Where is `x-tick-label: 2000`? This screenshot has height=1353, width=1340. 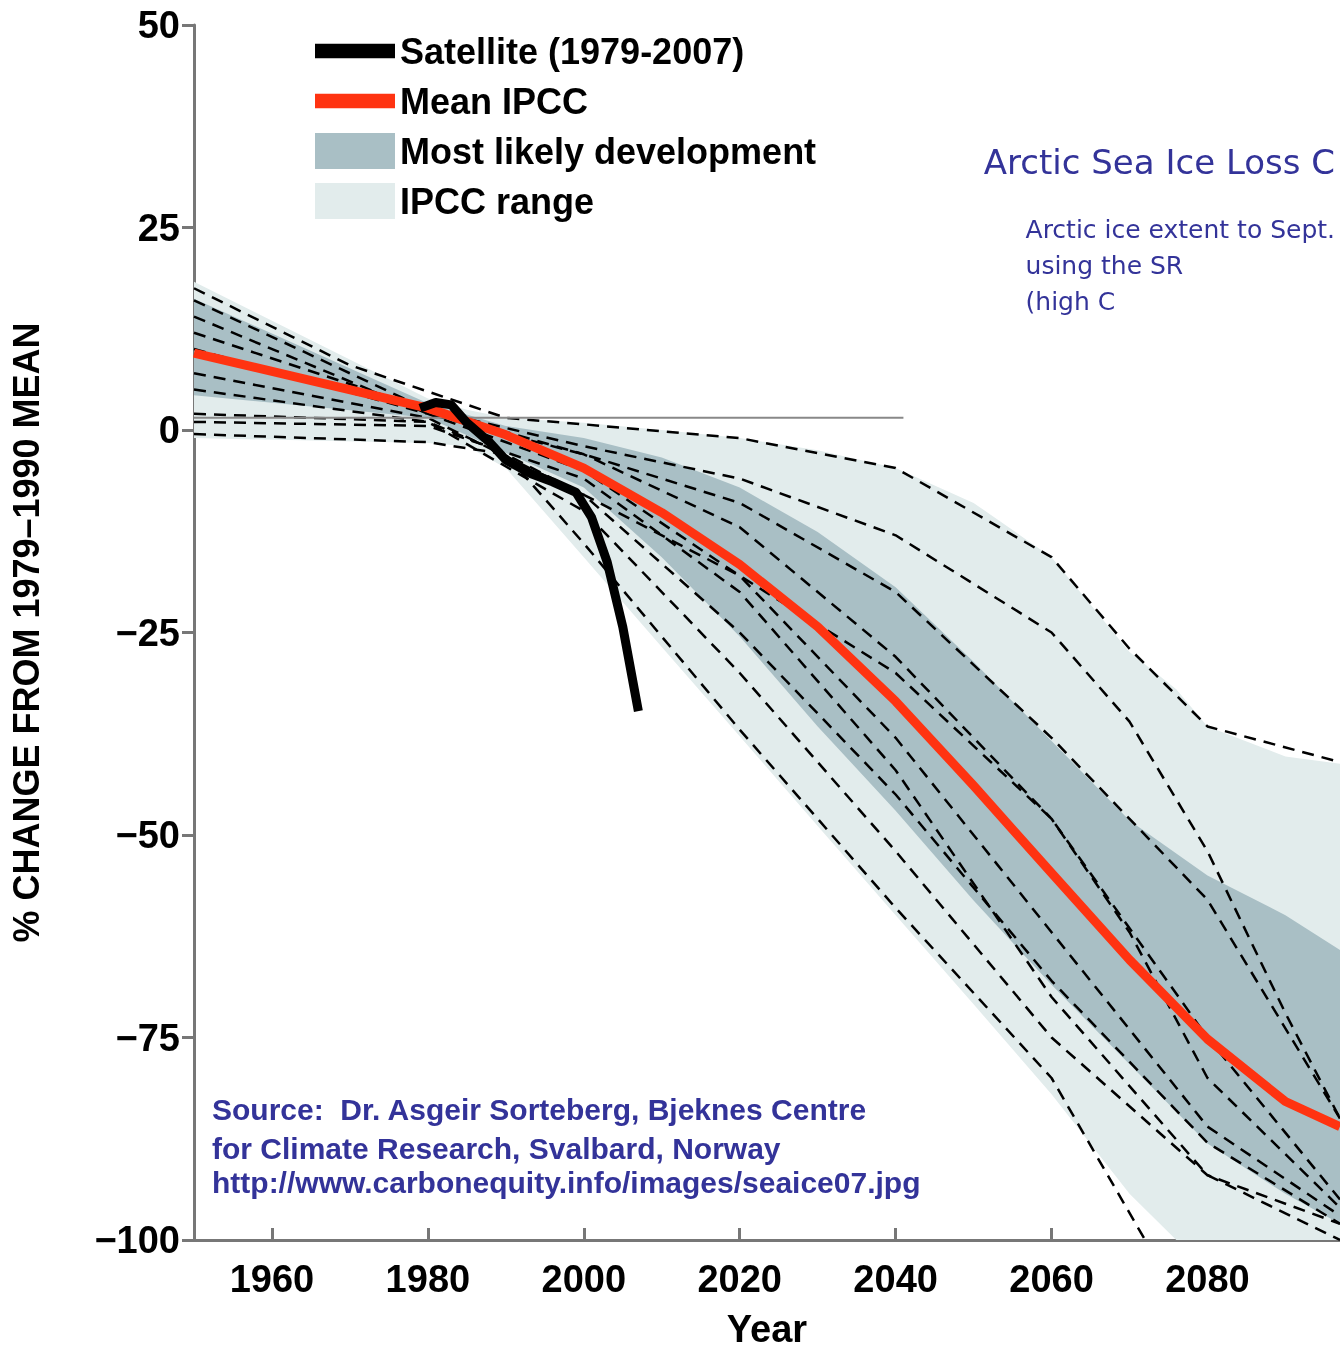 x-tick-label: 2000 is located at coordinates (584, 1279).